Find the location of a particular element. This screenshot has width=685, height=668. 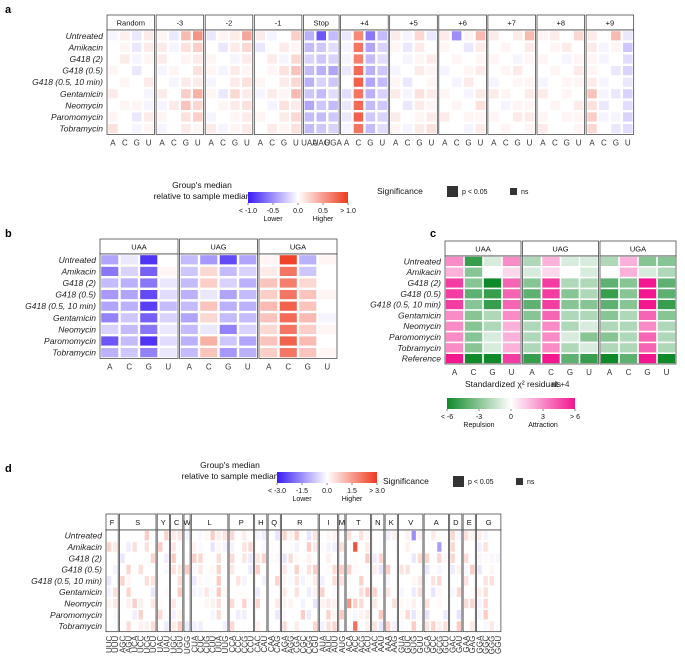

strip-label: Stop is located at coordinates (321, 23).